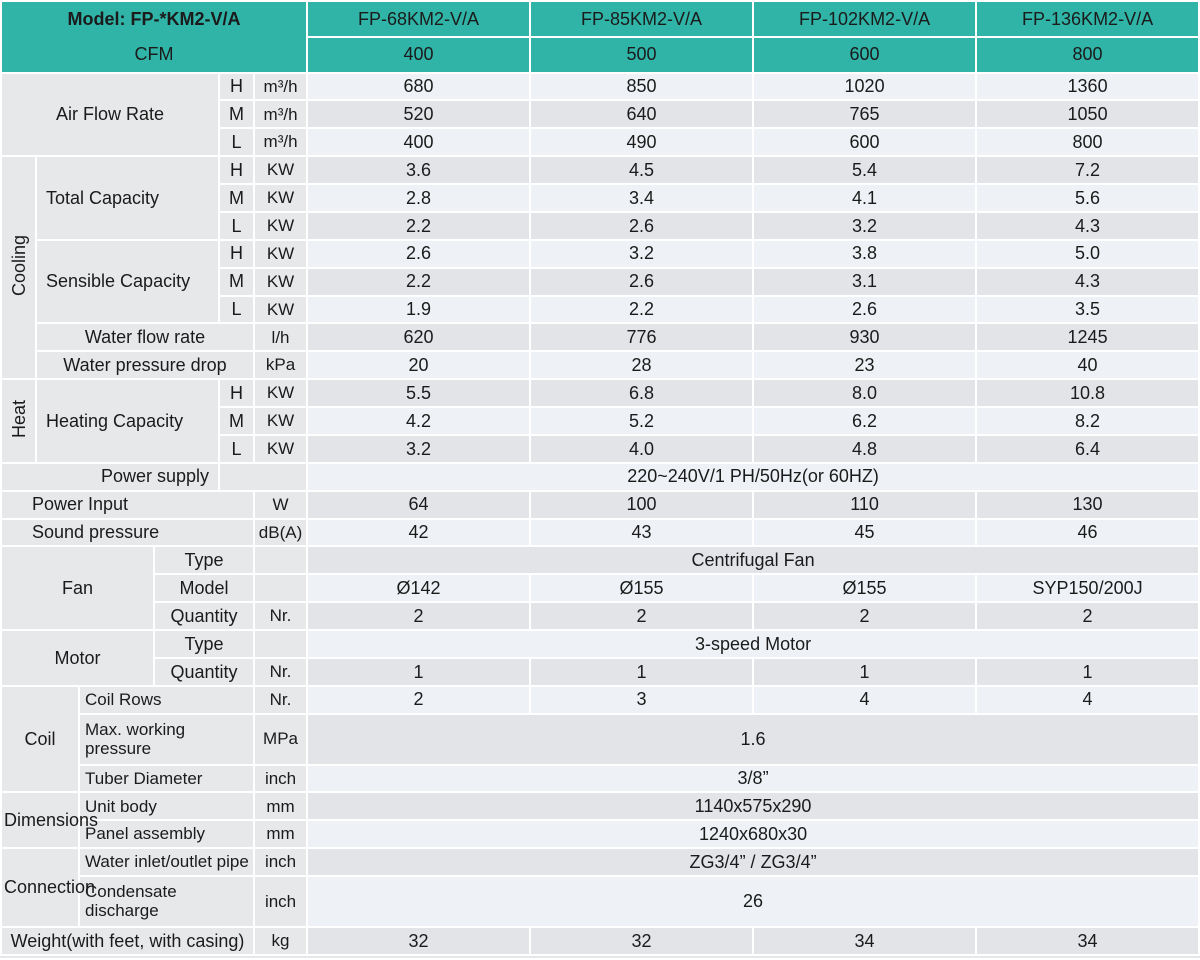 The width and height of the screenshot is (1200, 960). What do you see at coordinates (753, 862) in the screenshot?
I see `water-pipe-value: ZG3/4” / ZG3/4”` at bounding box center [753, 862].